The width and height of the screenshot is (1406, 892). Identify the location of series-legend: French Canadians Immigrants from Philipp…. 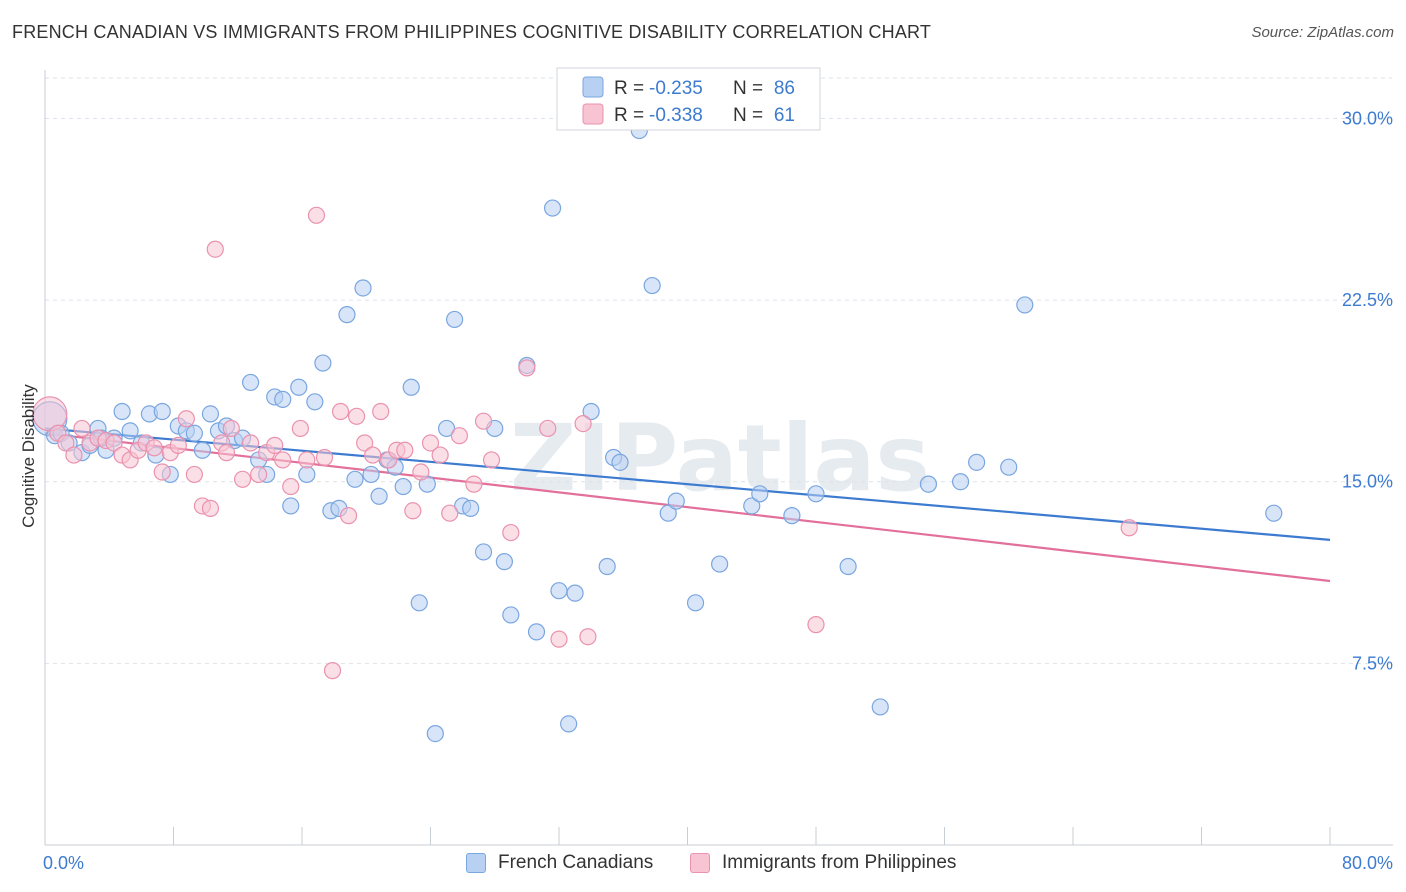
(703, 865).